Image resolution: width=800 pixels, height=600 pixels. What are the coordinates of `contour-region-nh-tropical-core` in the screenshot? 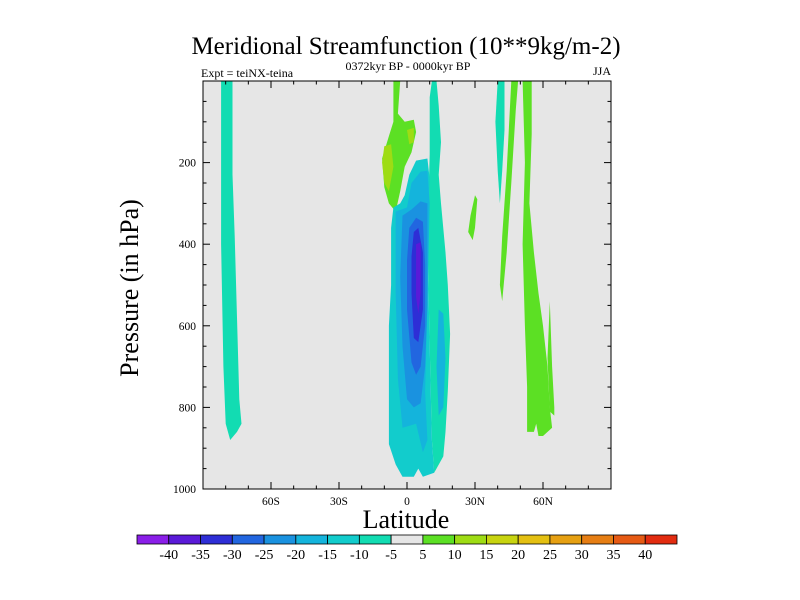 It's located at (441, 362).